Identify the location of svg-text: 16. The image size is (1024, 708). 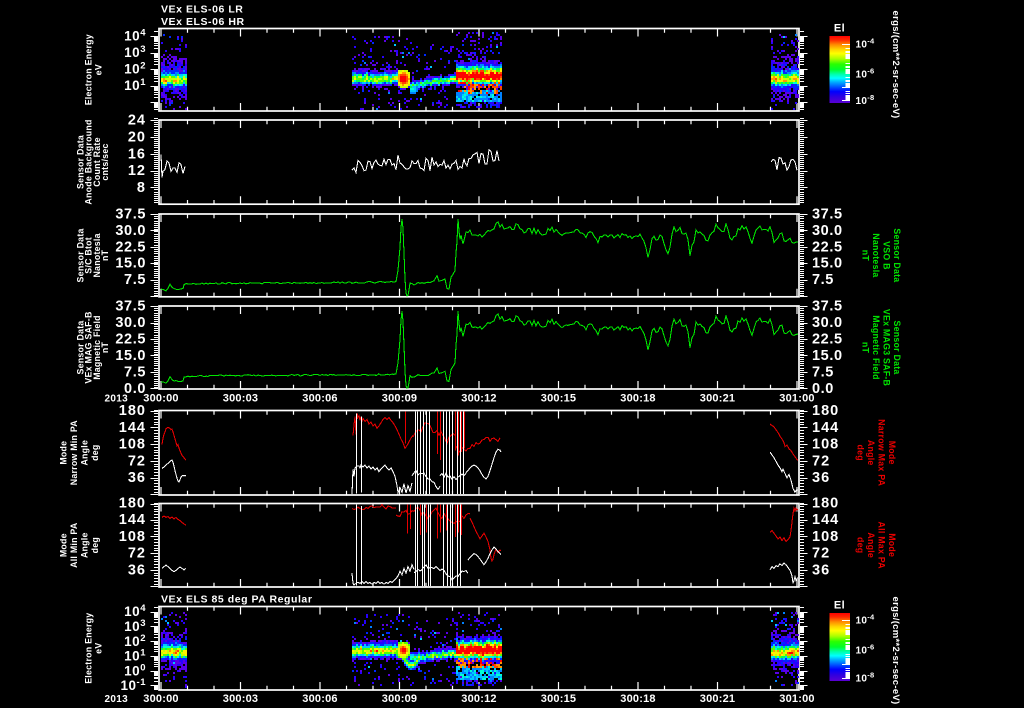
(137, 154).